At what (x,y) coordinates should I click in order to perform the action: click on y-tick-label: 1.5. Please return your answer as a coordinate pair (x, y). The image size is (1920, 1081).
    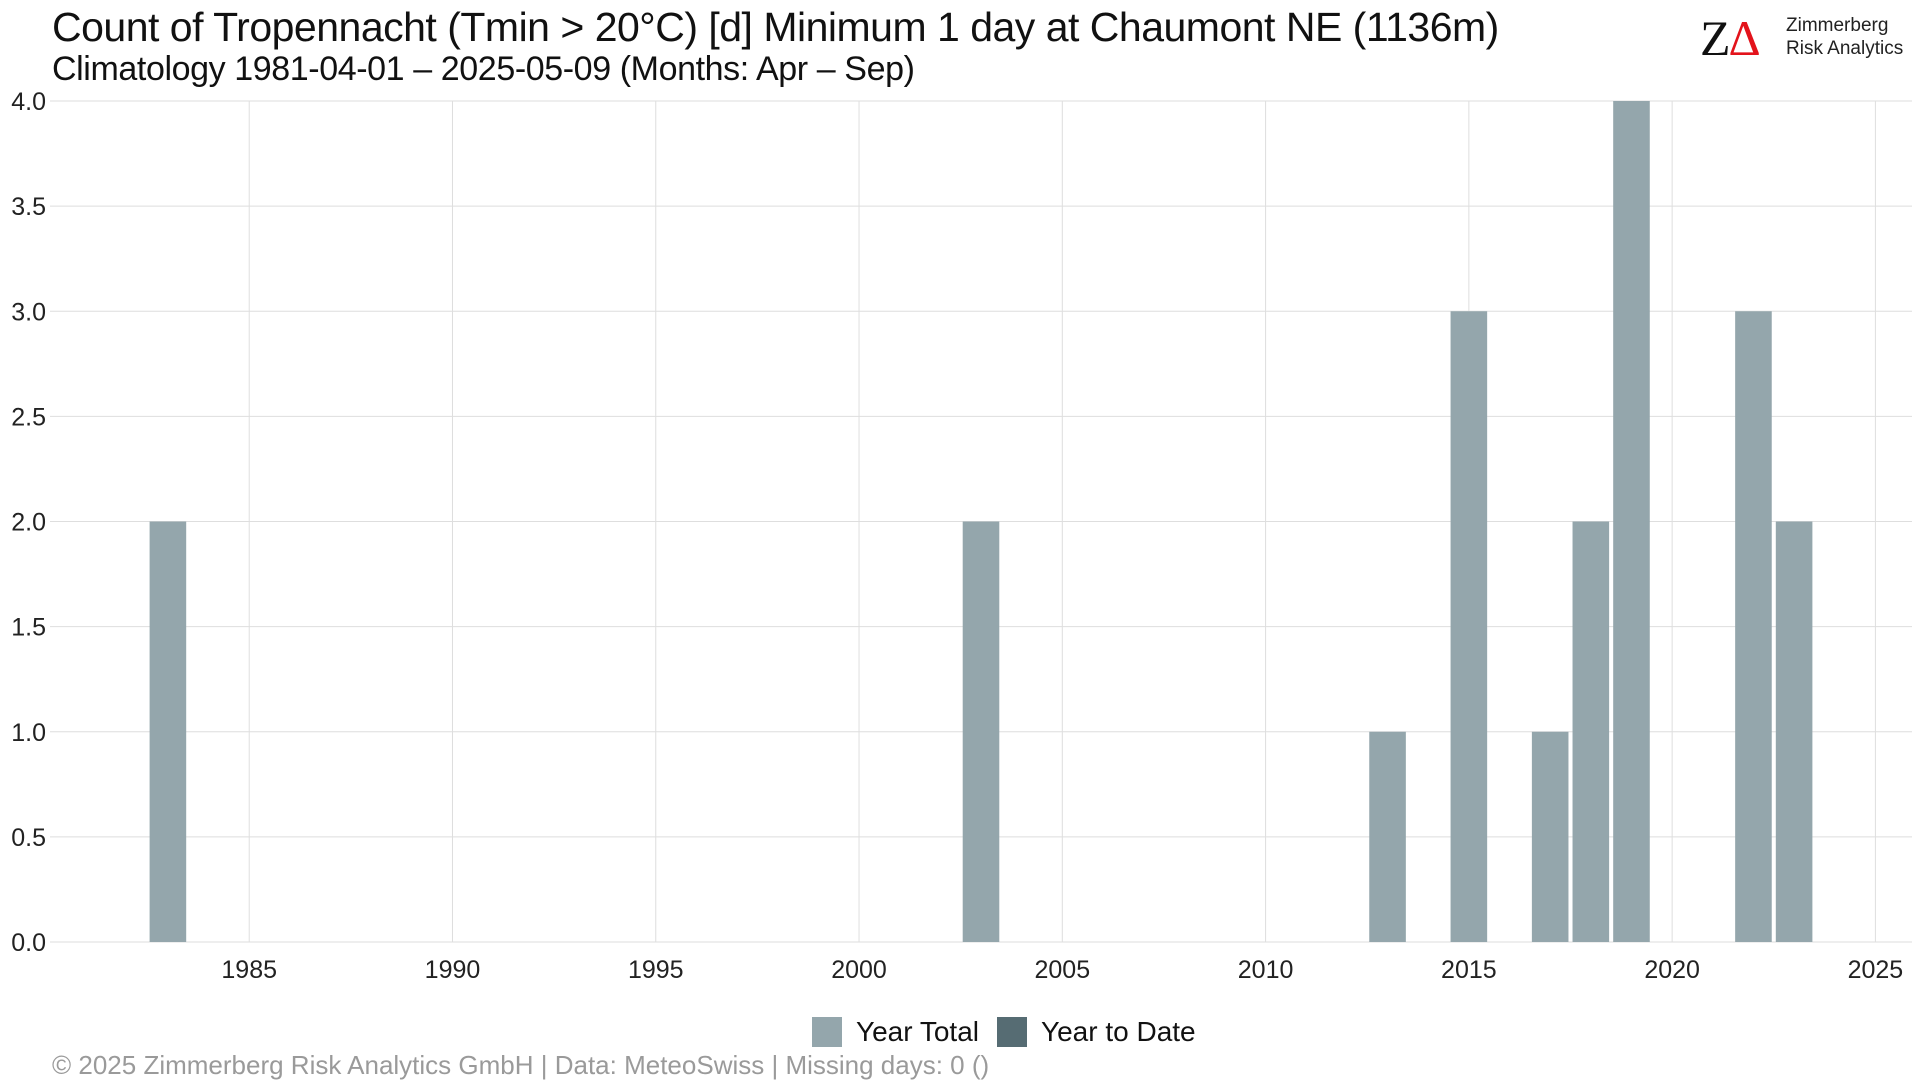
    Looking at the image, I should click on (28, 628).